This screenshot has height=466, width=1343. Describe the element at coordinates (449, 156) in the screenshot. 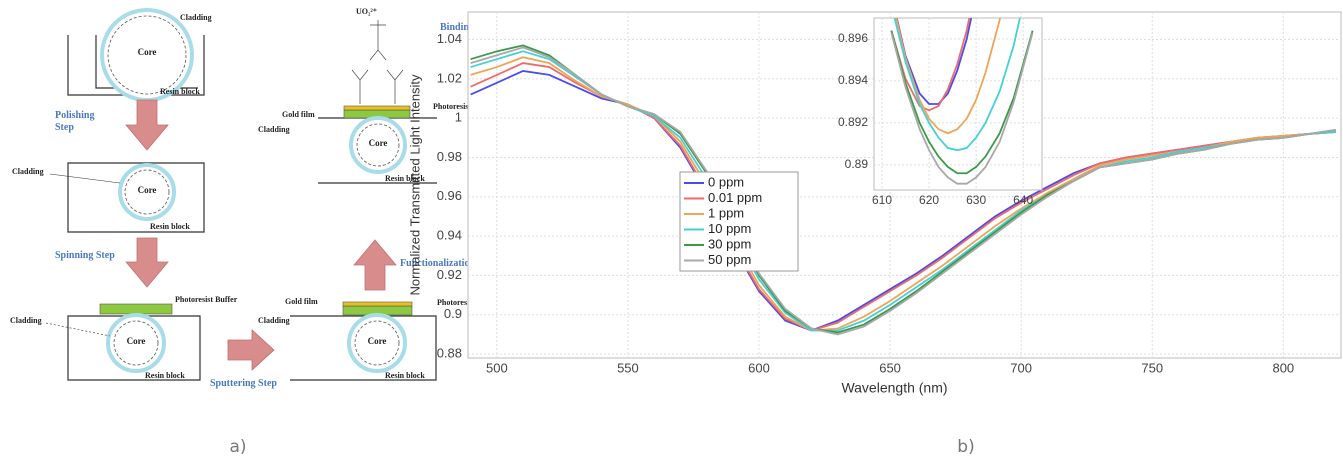

I see `y-tick-label: 0.98` at that location.